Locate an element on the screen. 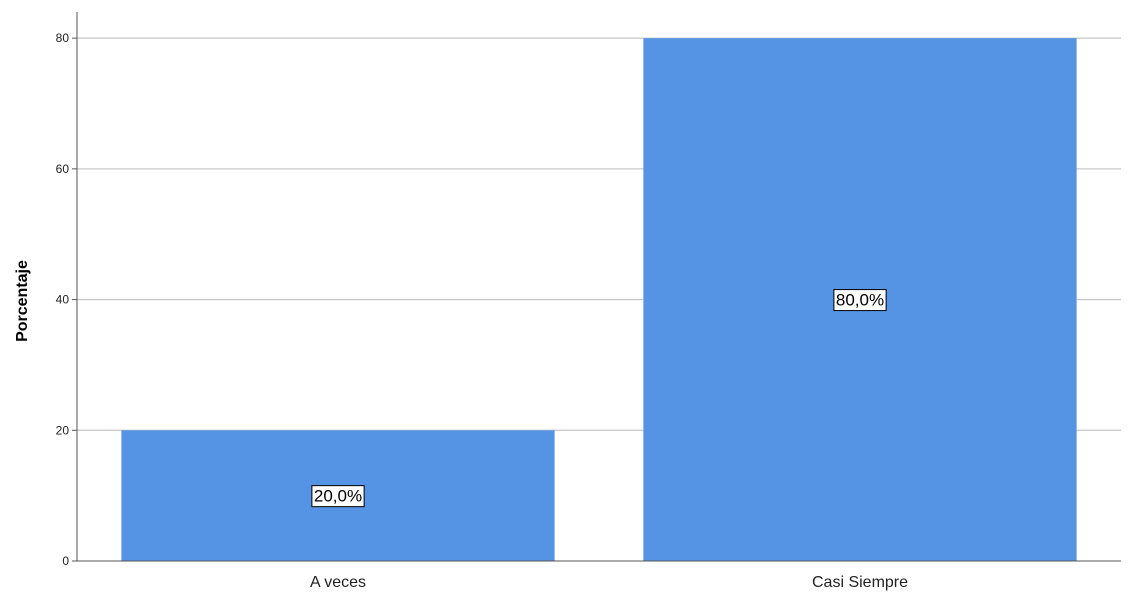  y-tick-label: 20 is located at coordinates (63, 430).